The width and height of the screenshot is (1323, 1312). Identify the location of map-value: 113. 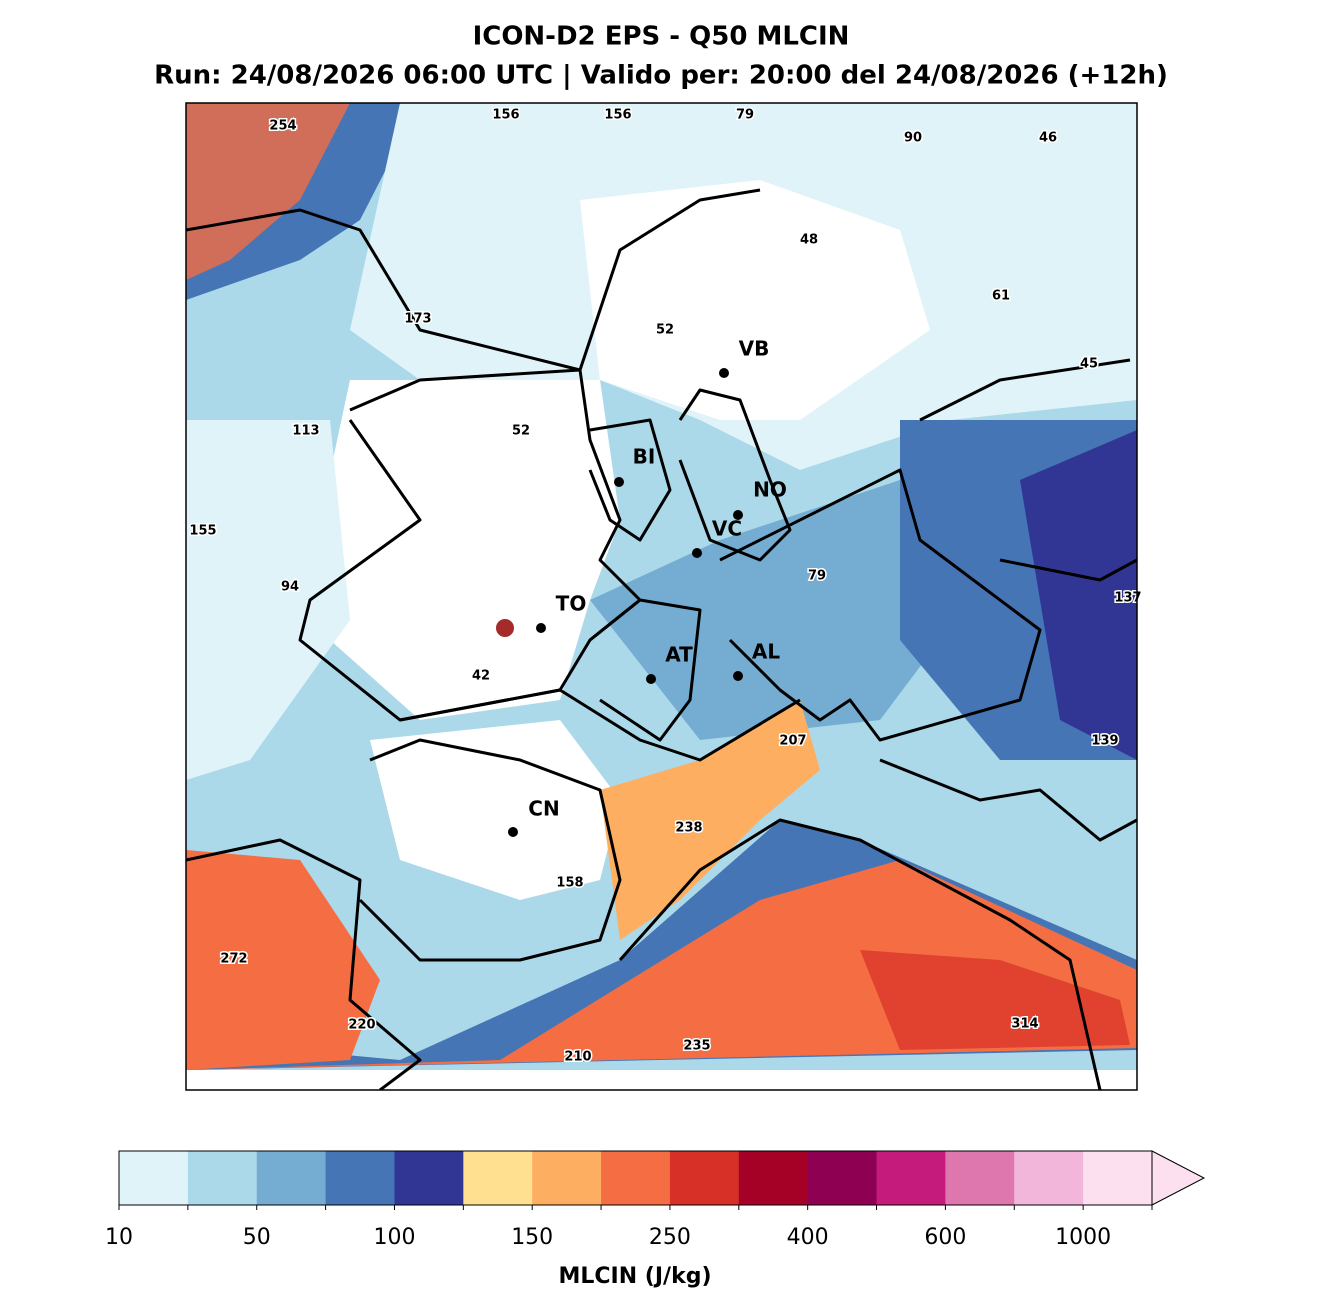
(305, 431).